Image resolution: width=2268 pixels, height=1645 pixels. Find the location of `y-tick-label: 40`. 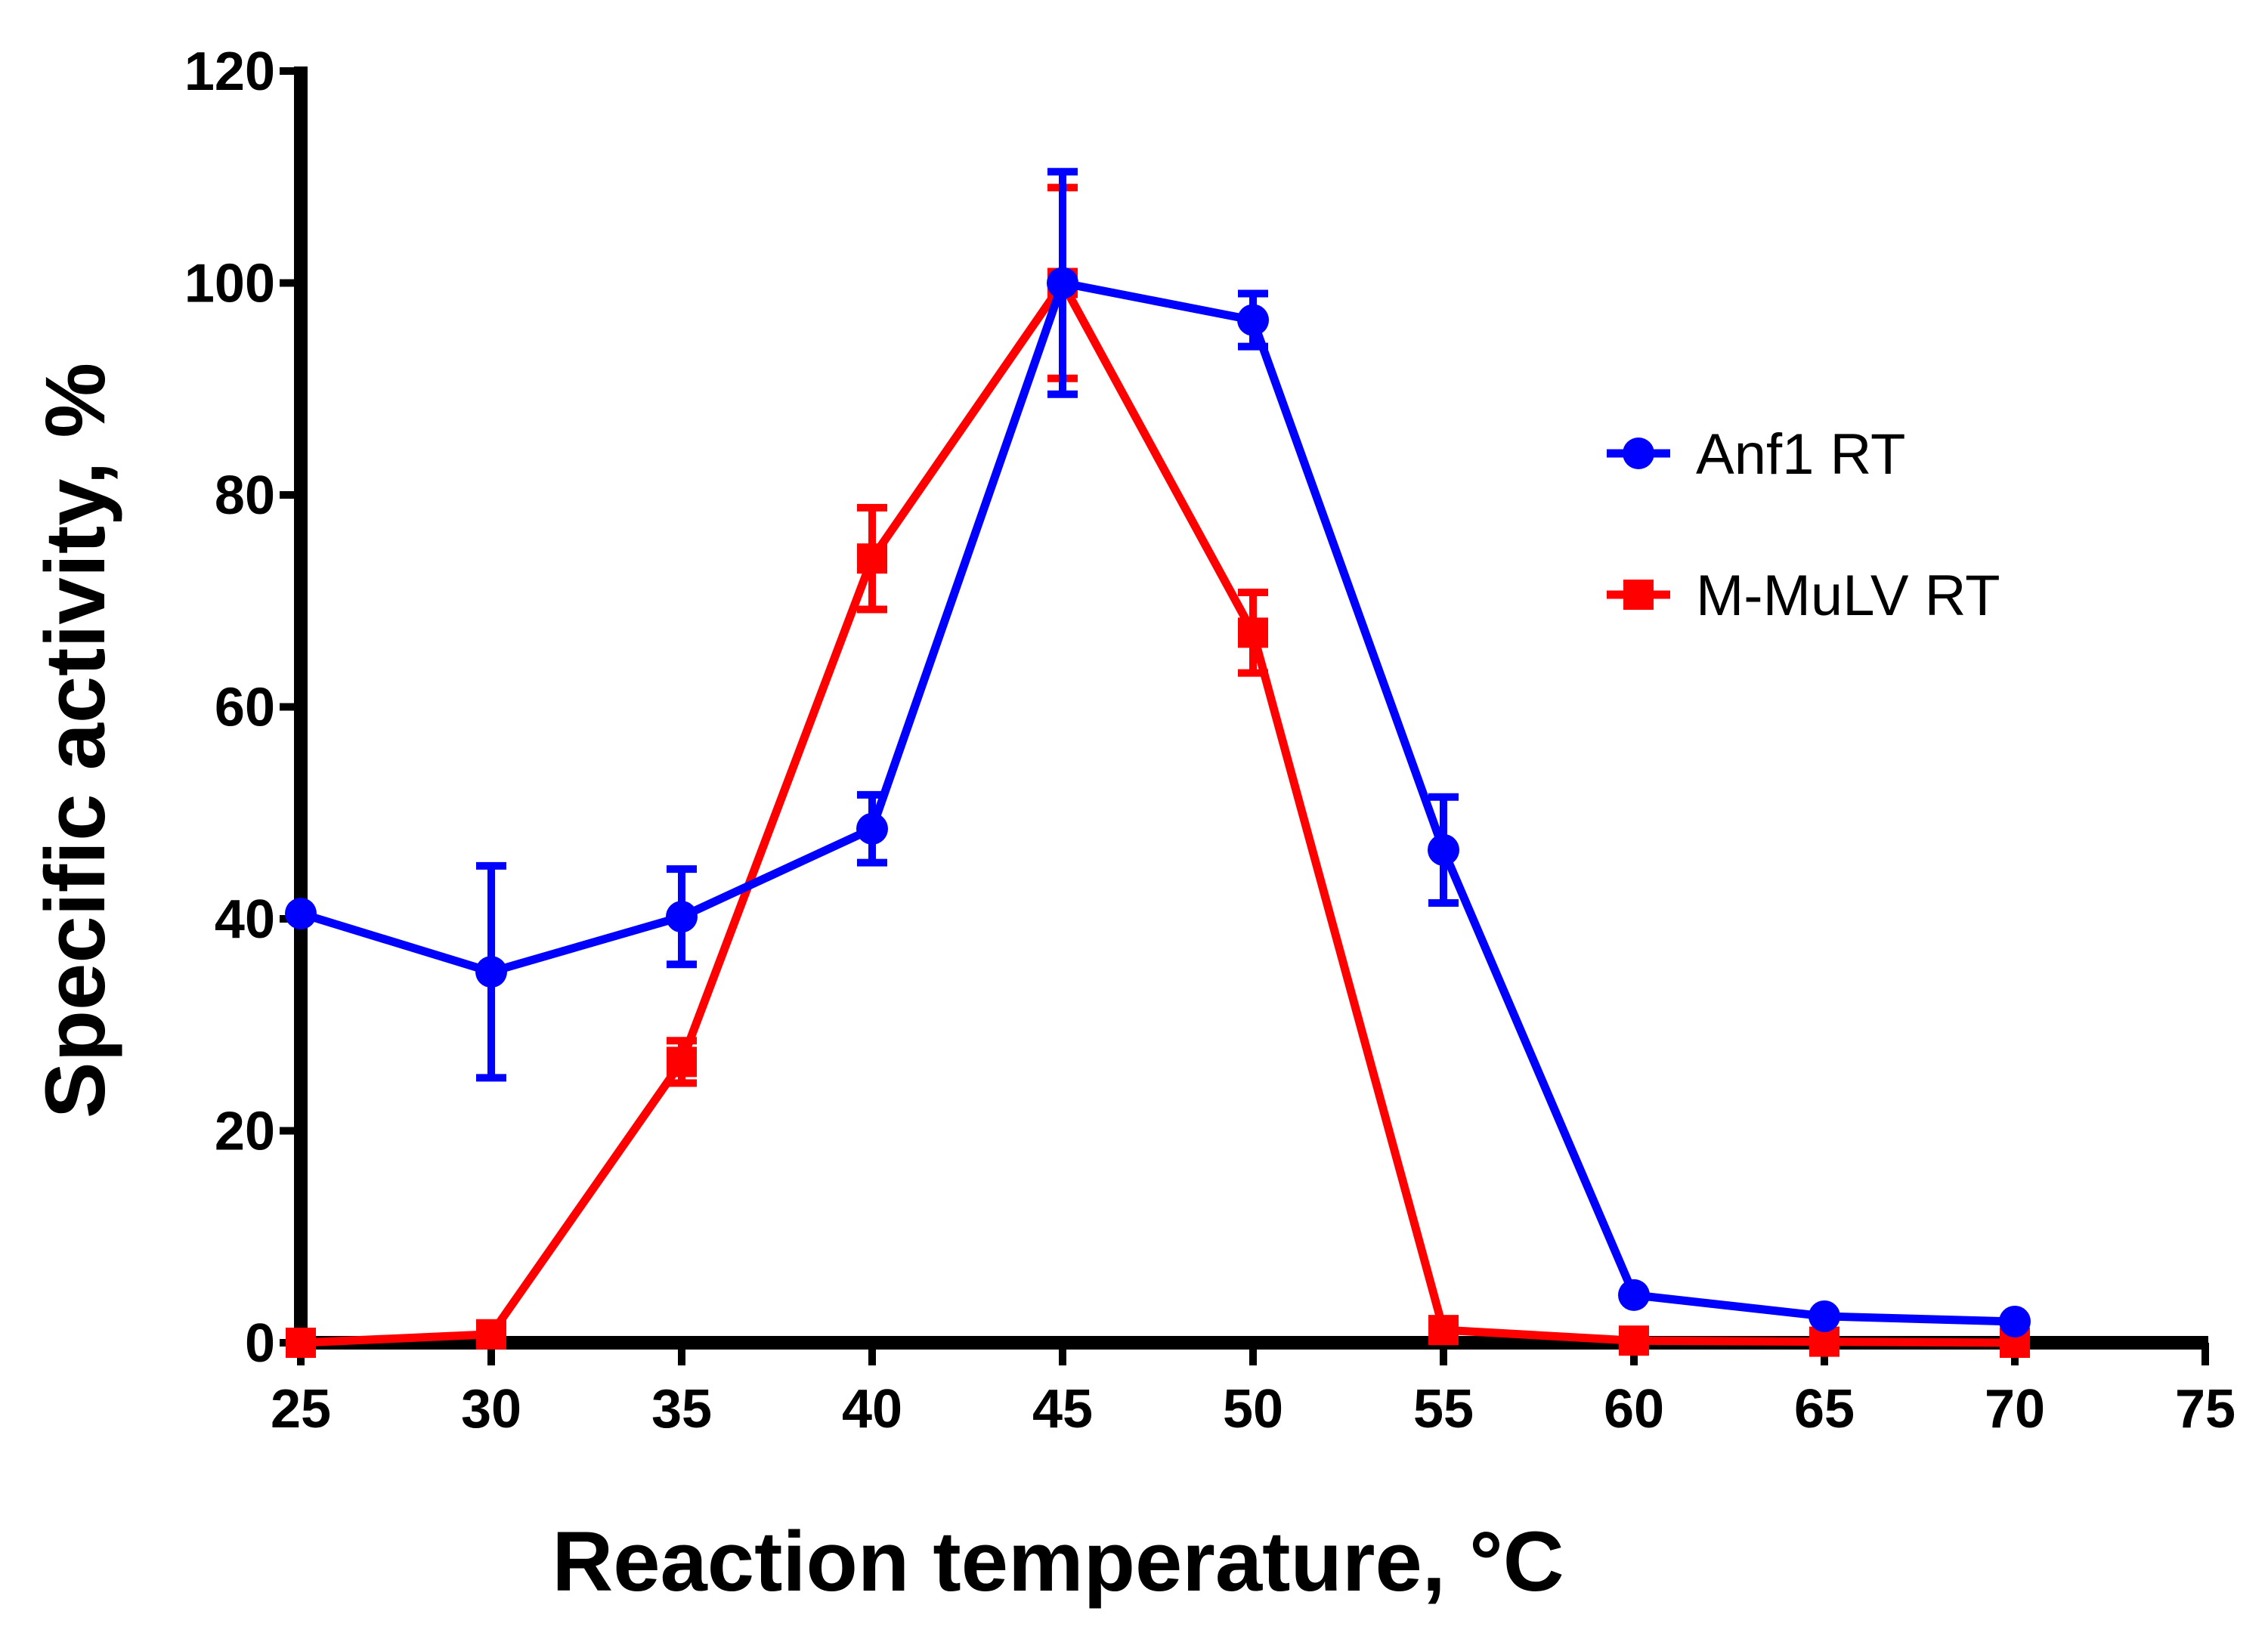

y-tick-label: 40 is located at coordinates (245, 919).